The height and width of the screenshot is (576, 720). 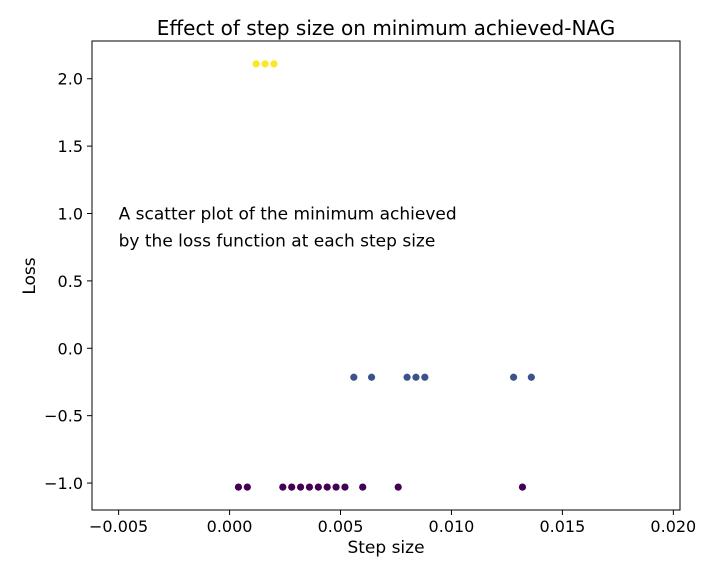 I want to click on y-tick-label: −0.5, so click(x=63, y=416).